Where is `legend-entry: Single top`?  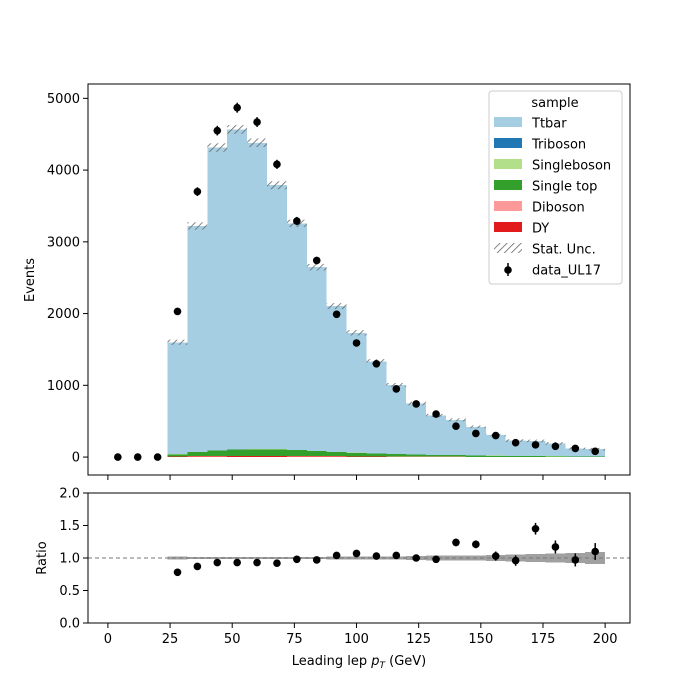 legend-entry: Single top is located at coordinates (545, 187).